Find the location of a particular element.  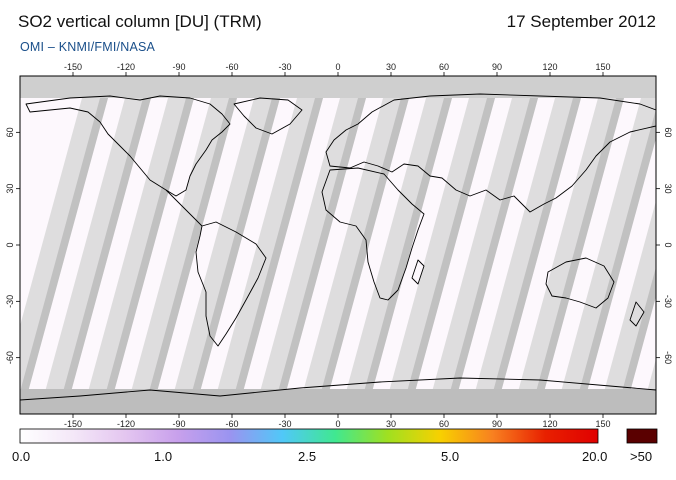

lat-tick-label-left: 0 is located at coordinates (10, 244).